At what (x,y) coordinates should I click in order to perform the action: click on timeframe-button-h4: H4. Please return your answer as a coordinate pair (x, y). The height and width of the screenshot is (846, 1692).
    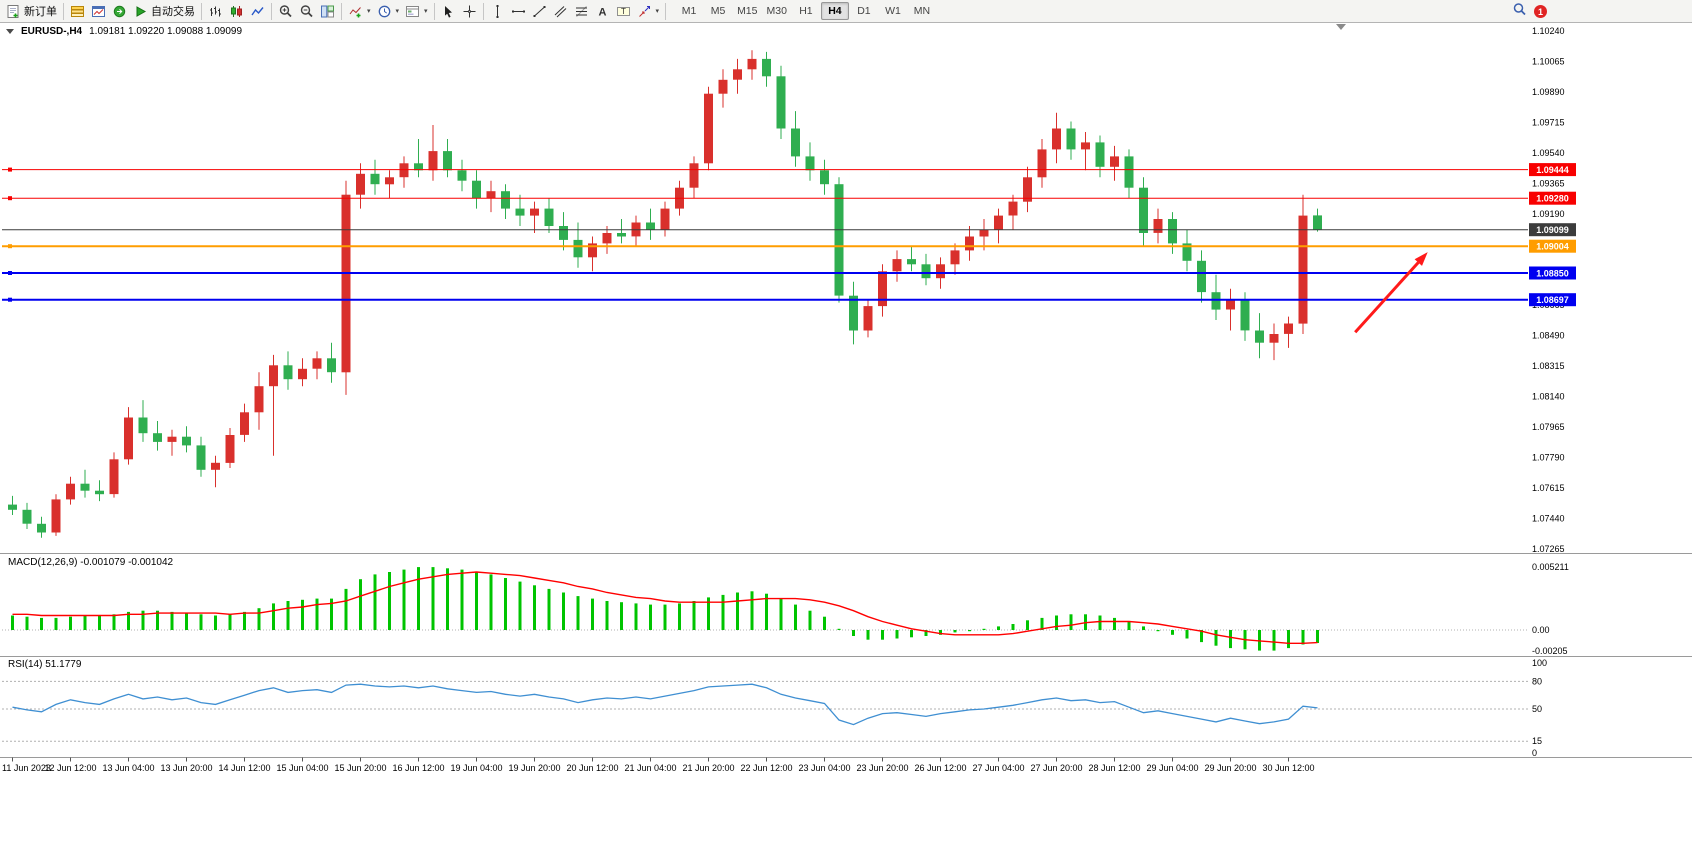
    Looking at the image, I should click on (834, 11).